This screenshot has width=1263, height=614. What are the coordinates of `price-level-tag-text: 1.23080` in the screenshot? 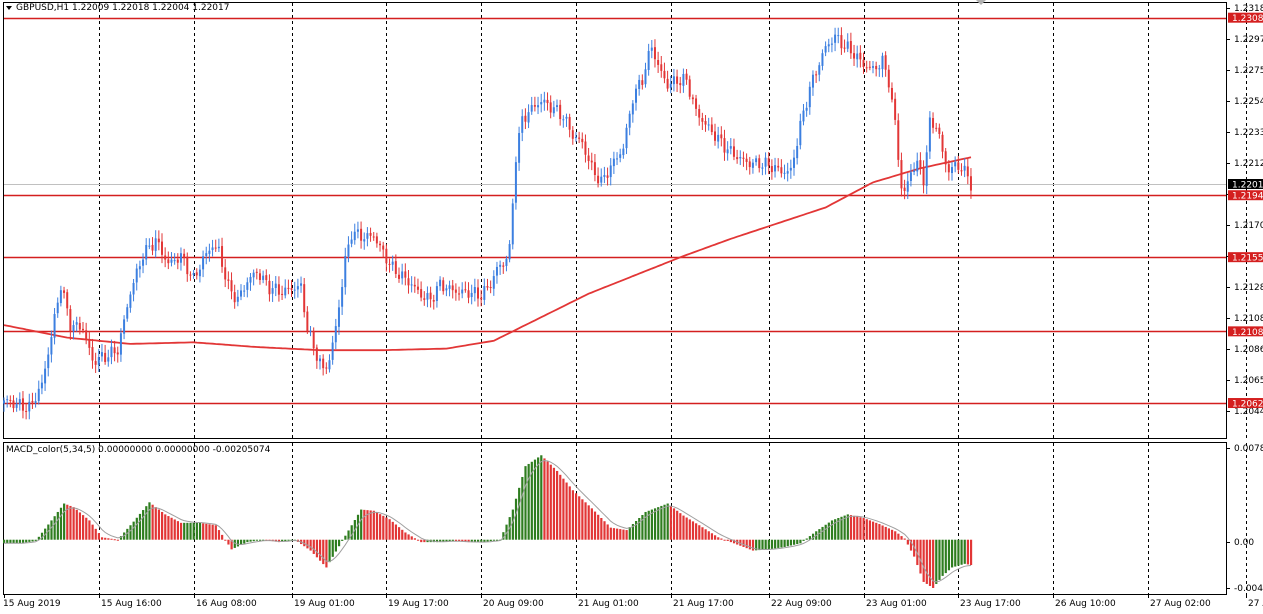 It's located at (1247, 19).